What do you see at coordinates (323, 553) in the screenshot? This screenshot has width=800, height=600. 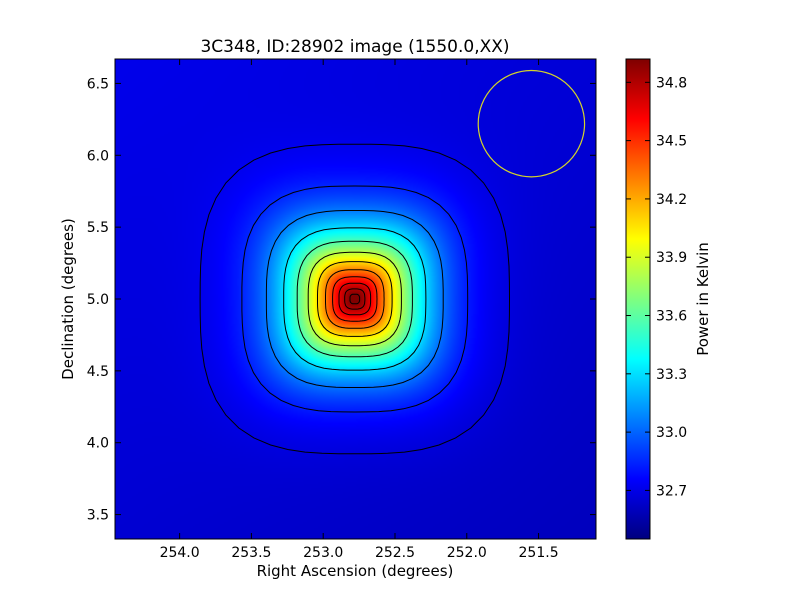 I see `x-tick-label: 253.0` at bounding box center [323, 553].